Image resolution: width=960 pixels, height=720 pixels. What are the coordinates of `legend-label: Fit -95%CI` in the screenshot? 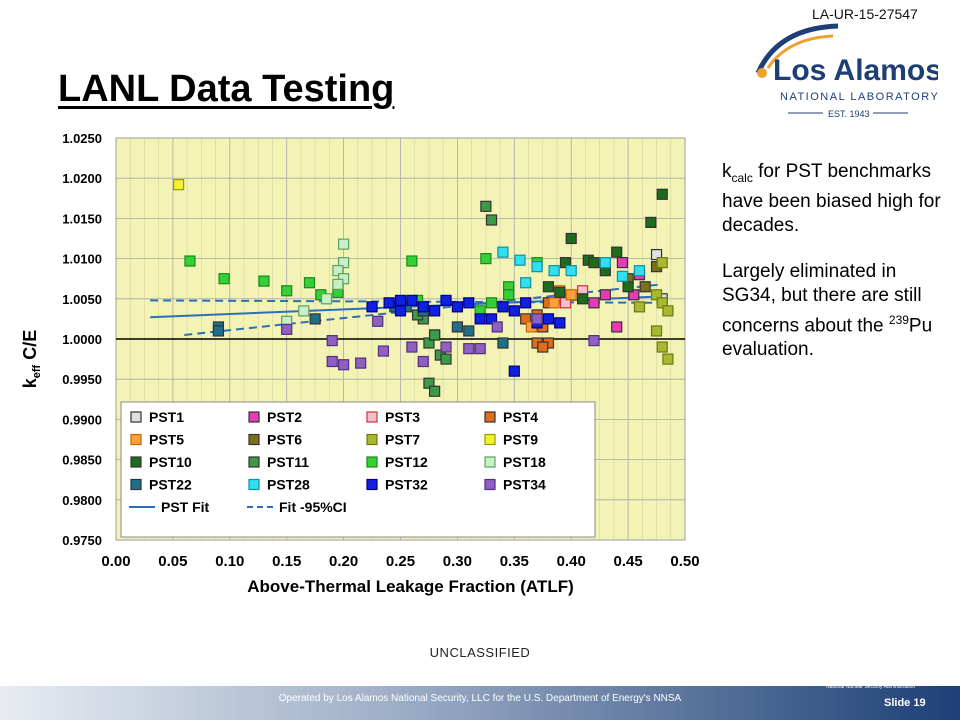 It's located at (313, 507).